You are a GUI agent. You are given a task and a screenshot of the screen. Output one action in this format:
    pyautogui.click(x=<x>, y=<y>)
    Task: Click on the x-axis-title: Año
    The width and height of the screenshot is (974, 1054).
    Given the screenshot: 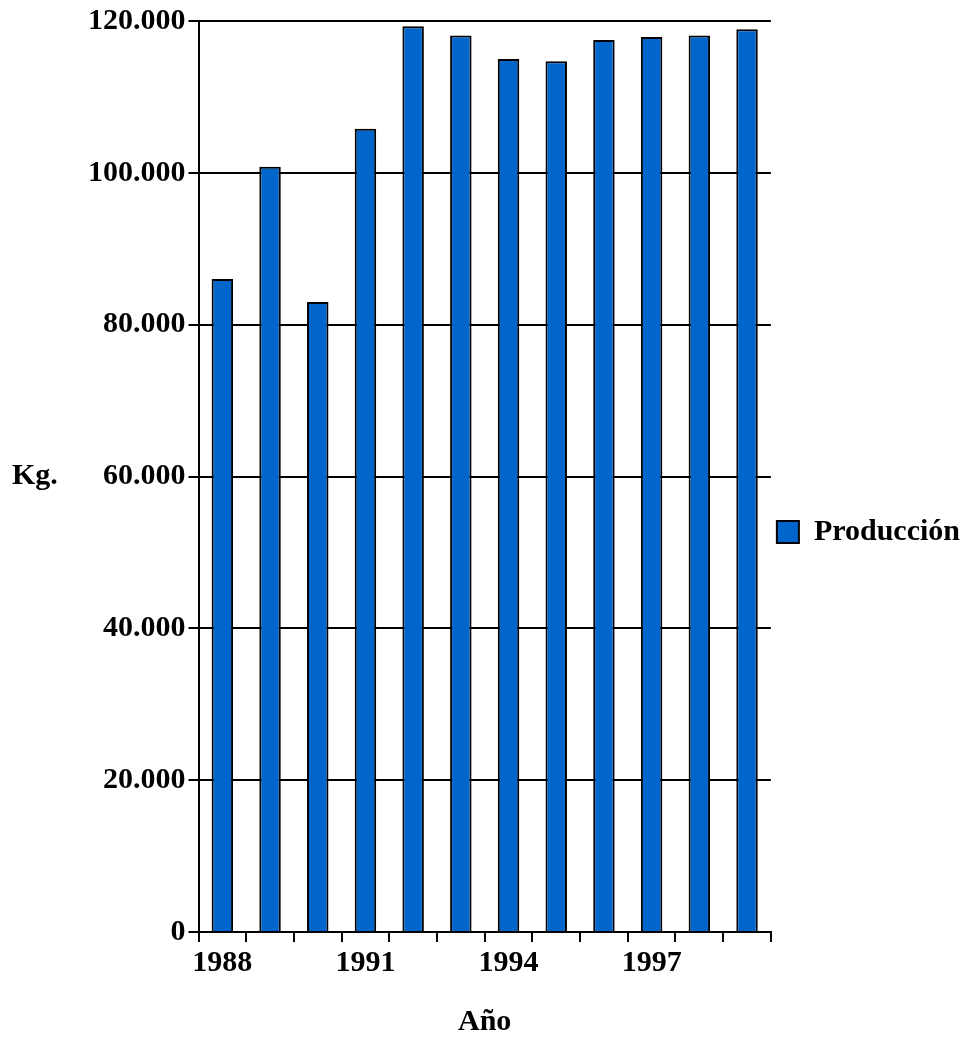 What is the action you would take?
    pyautogui.click(x=485, y=1019)
    